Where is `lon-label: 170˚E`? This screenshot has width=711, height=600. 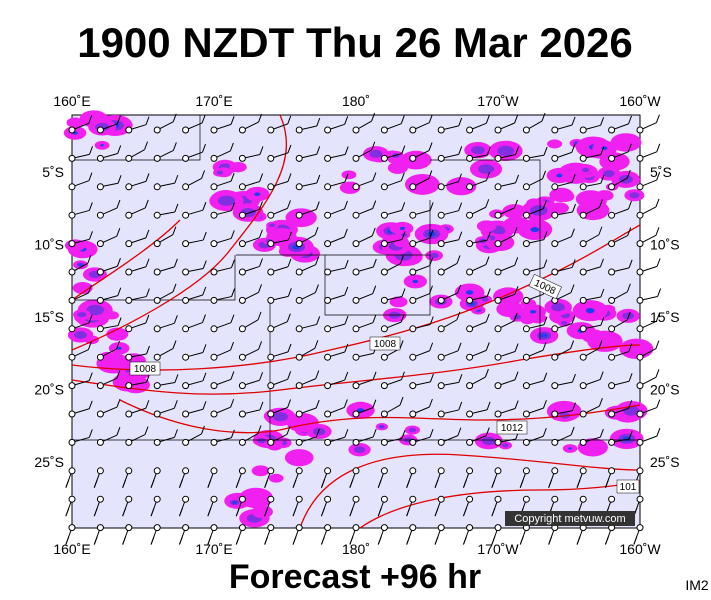
lon-label: 170˚E is located at coordinates (213, 549).